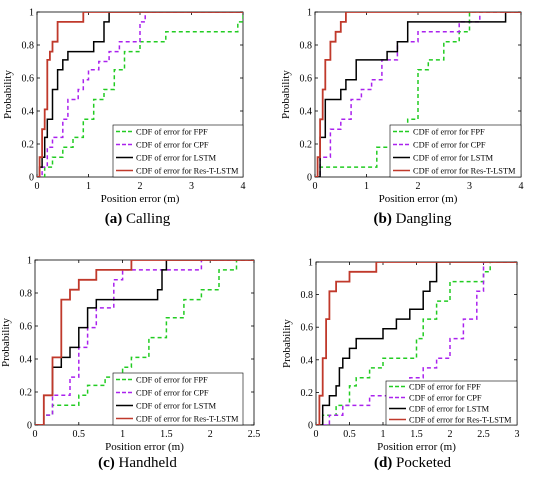 The width and height of the screenshot is (550, 483). I want to click on caption-calling: (a) Calling, so click(137, 219).